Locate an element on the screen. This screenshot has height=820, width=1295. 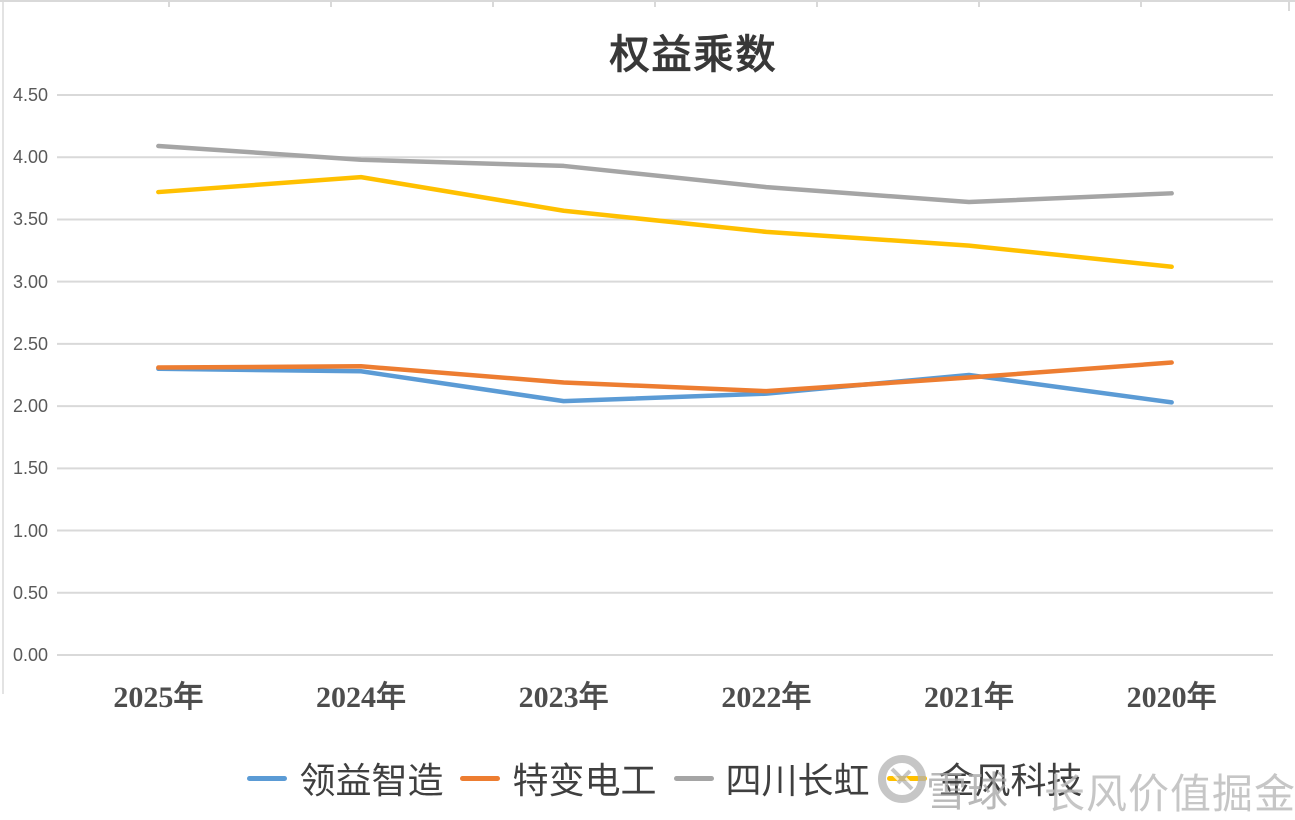
chart-legend: 领益智造 特变电工 四川长虹 金风科技 is located at coordinates (665, 778).